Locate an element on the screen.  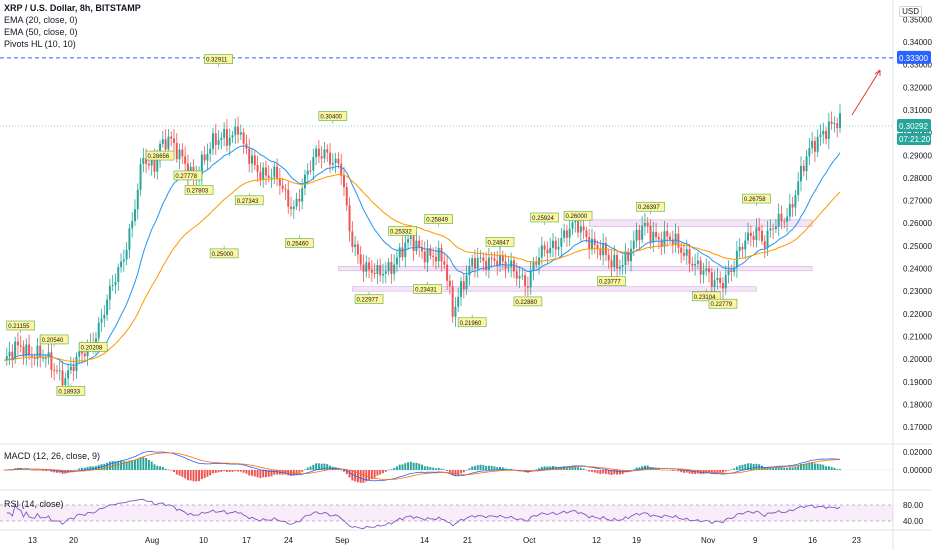
indicator-pivots: Pivots HL (10, 10) is located at coordinates (40, 44).